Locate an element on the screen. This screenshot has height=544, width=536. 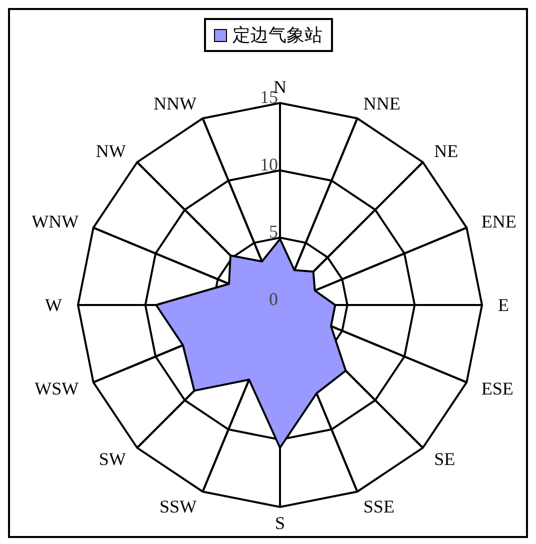
y-tick-label: 5 is located at coordinates (273, 232).